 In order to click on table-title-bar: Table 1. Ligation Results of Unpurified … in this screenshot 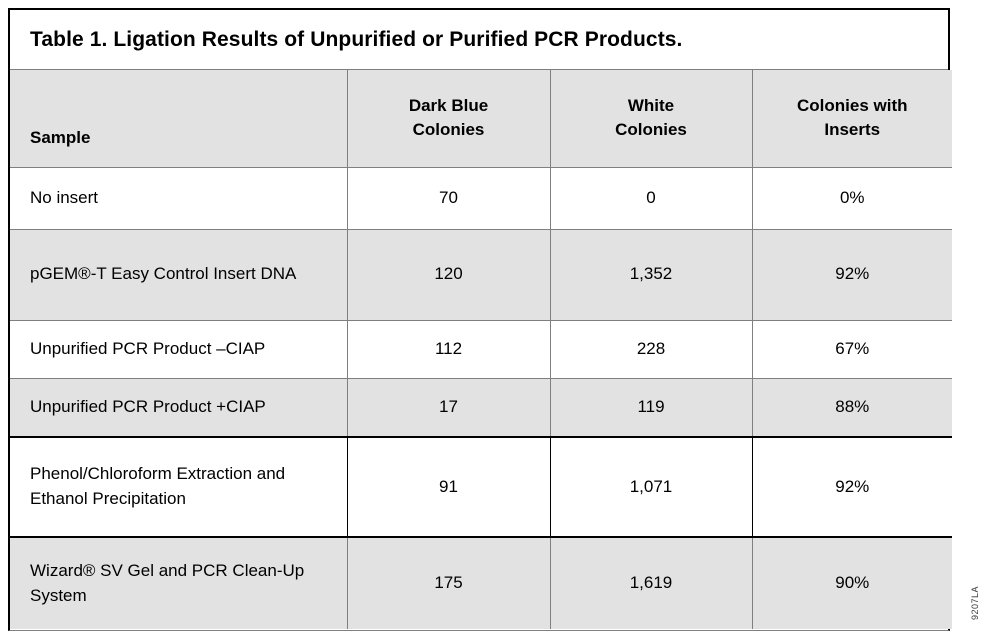, I will do `click(479, 40)`.